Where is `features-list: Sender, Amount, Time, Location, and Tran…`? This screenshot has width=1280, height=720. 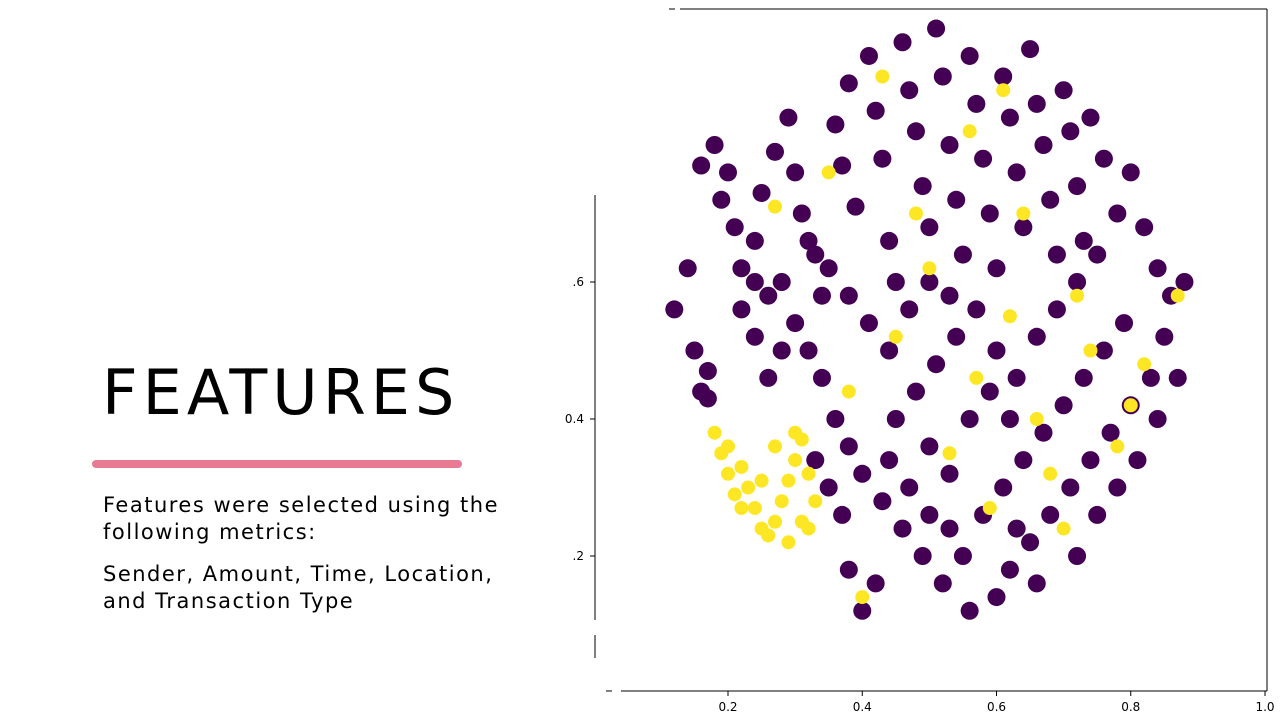
features-list: Sender, Amount, Time, Location, and Tran… is located at coordinates (298, 587).